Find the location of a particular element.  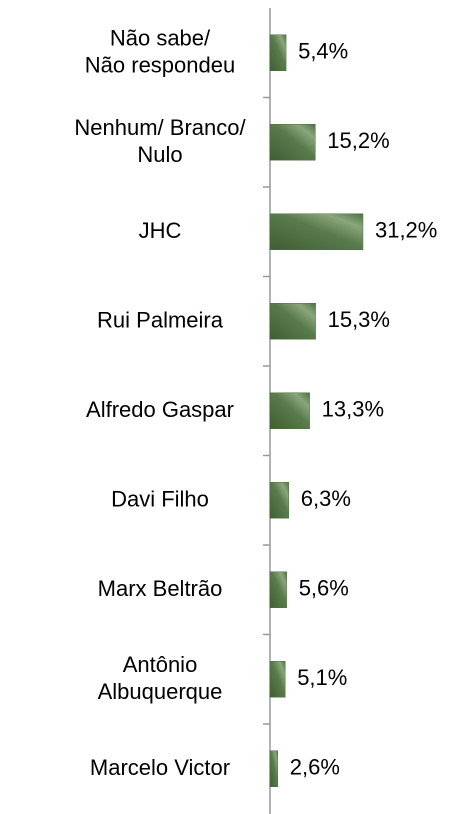

value-label: 6,3% is located at coordinates (326, 498).